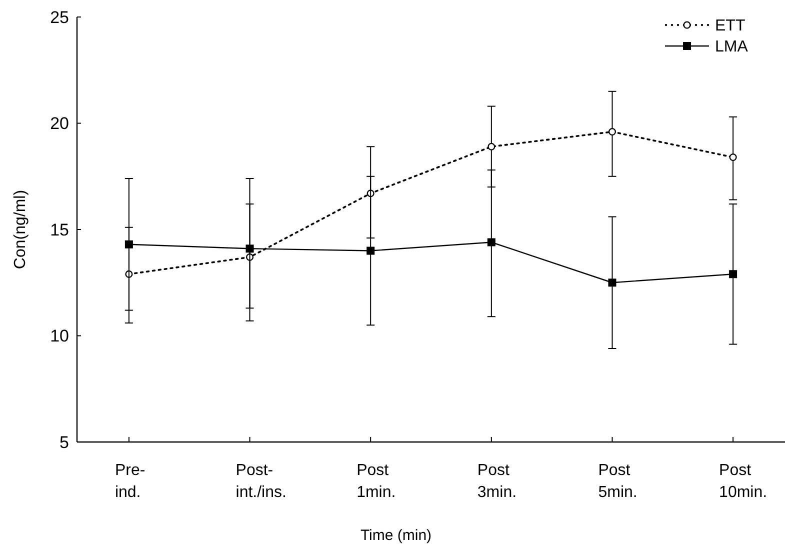 The image size is (785, 548). Describe the element at coordinates (376, 481) in the screenshot. I see `x-tick-label: Post 1min.` at that location.